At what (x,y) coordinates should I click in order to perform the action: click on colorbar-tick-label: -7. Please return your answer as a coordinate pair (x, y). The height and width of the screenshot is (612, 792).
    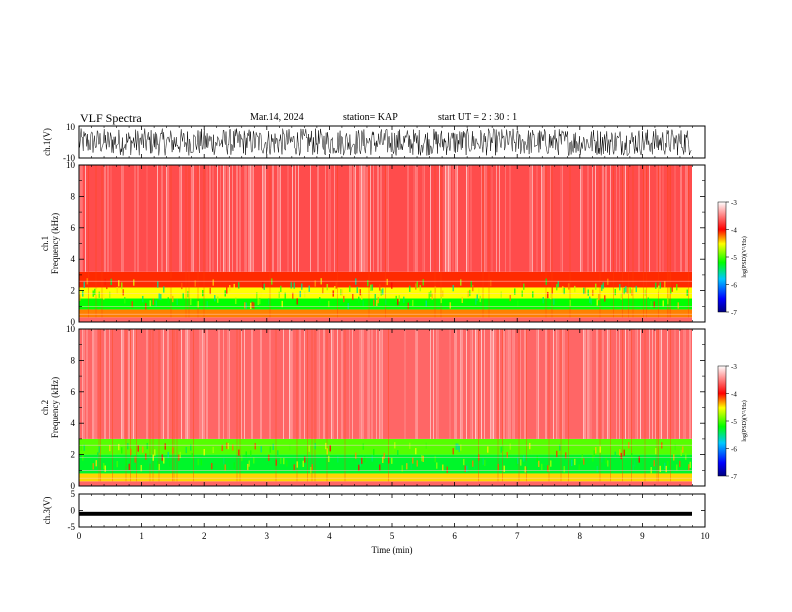
    Looking at the image, I should click on (734, 477).